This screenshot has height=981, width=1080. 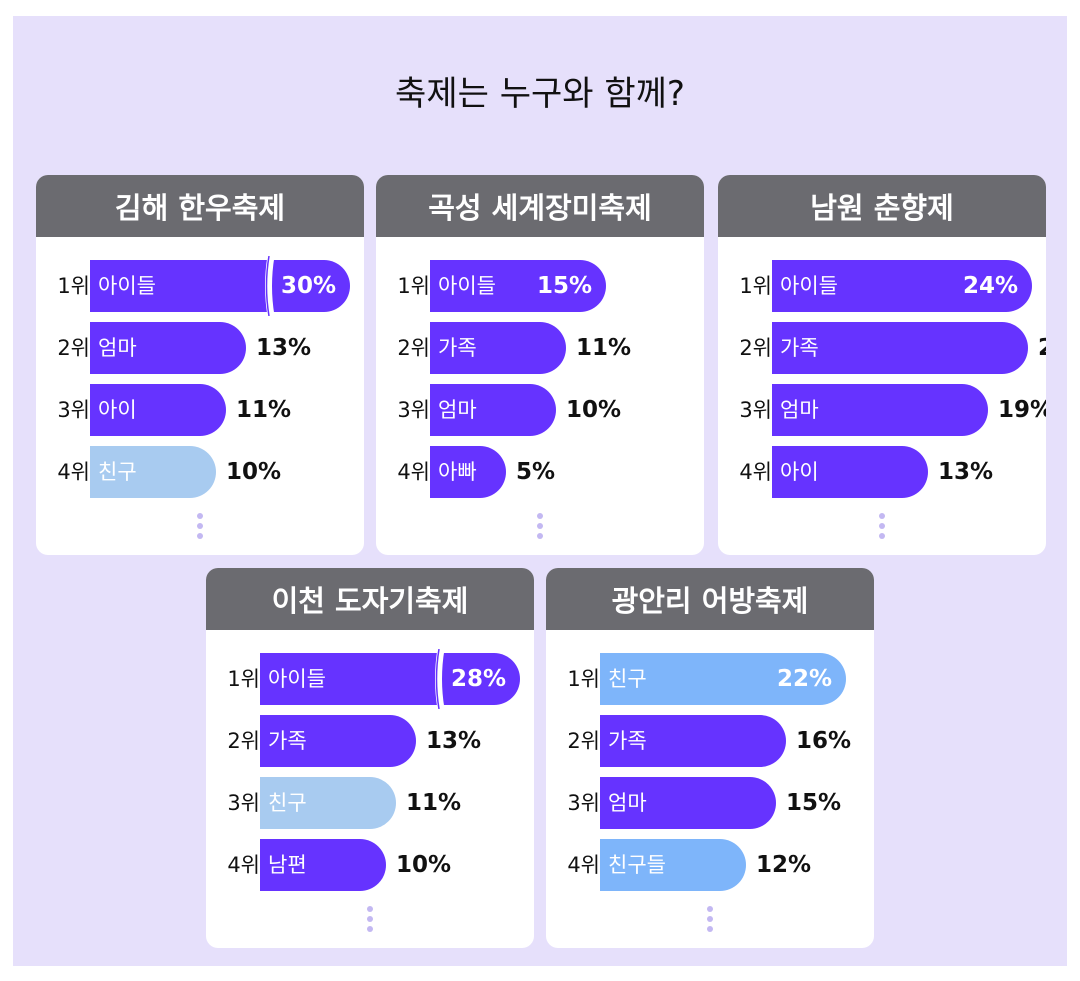 I want to click on value-label: 22%, so click(x=804, y=679).